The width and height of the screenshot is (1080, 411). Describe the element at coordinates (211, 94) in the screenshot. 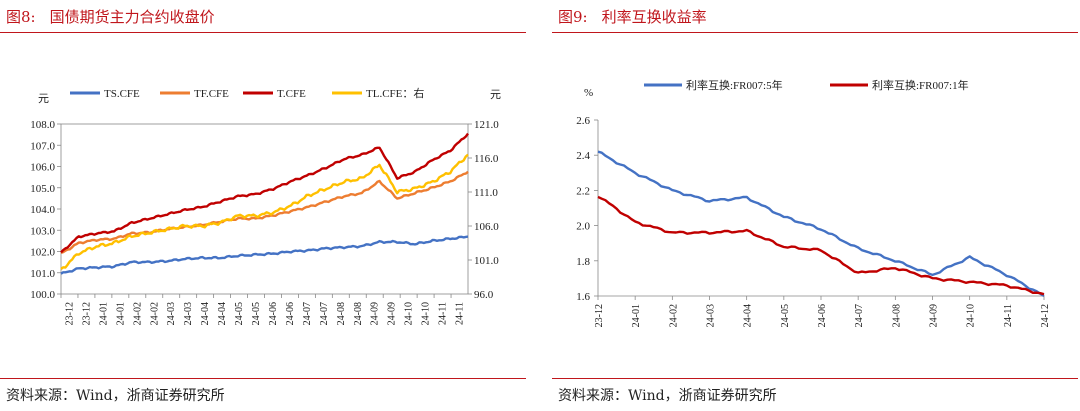

I see `legend-label: TF.CFE` at that location.